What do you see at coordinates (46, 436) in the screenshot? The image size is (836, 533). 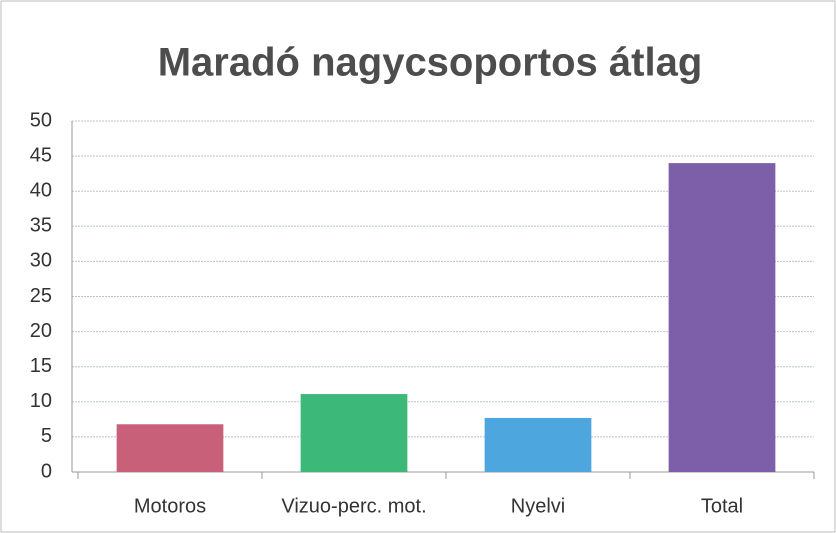 I see `y-tick-label: 5` at bounding box center [46, 436].